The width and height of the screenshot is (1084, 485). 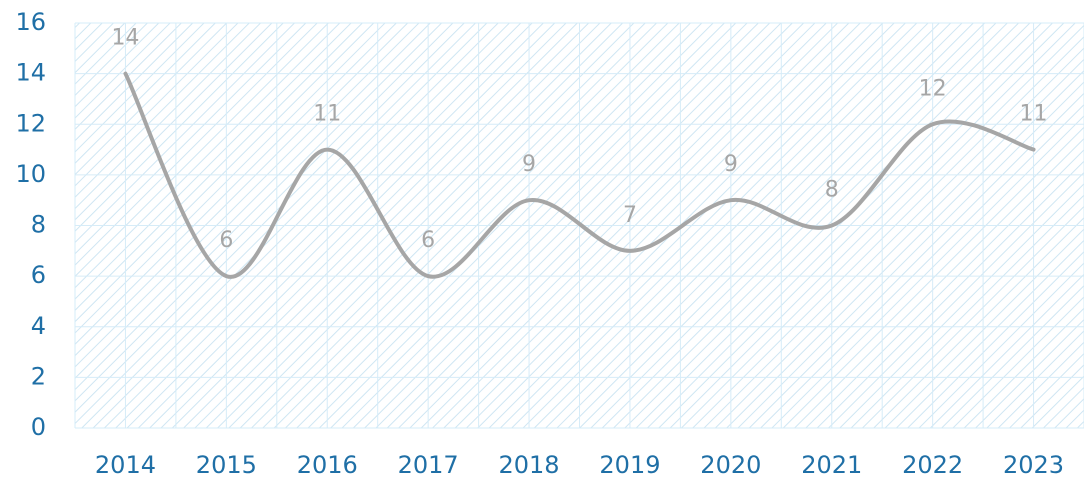 I want to click on x-tick-label: 2016, so click(x=327, y=465).